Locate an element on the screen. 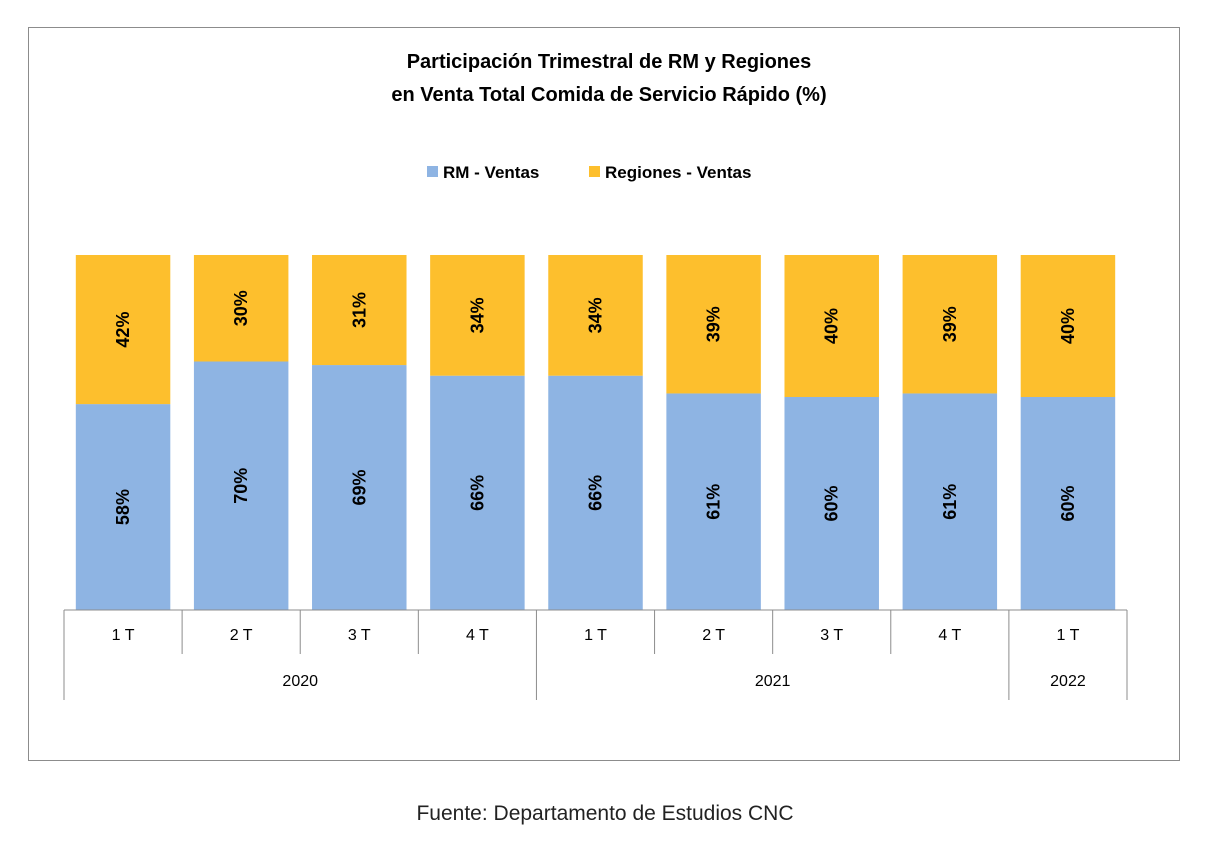  data-label-regiones-8: 40% is located at coordinates (1068, 326).